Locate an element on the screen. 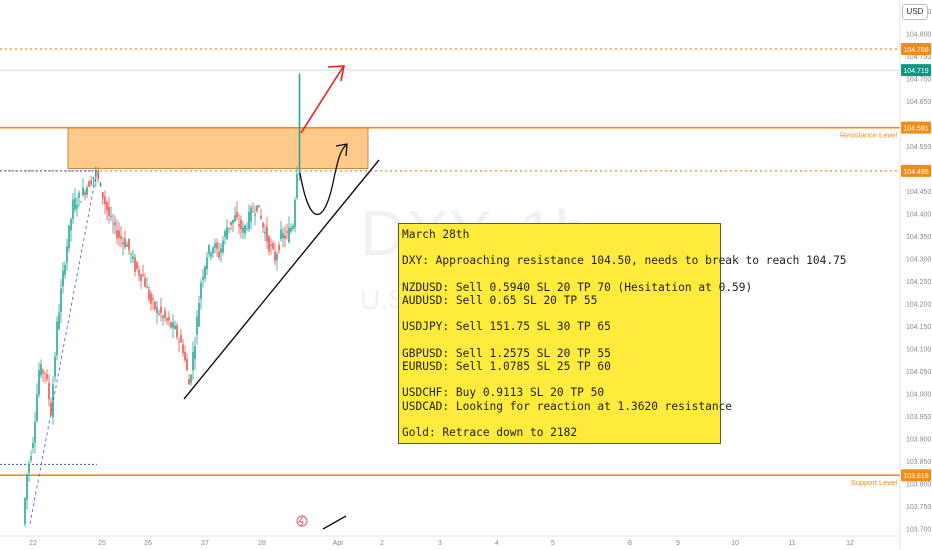 This screenshot has width=932, height=550. red-arrow-shaft is located at coordinates (322, 100).